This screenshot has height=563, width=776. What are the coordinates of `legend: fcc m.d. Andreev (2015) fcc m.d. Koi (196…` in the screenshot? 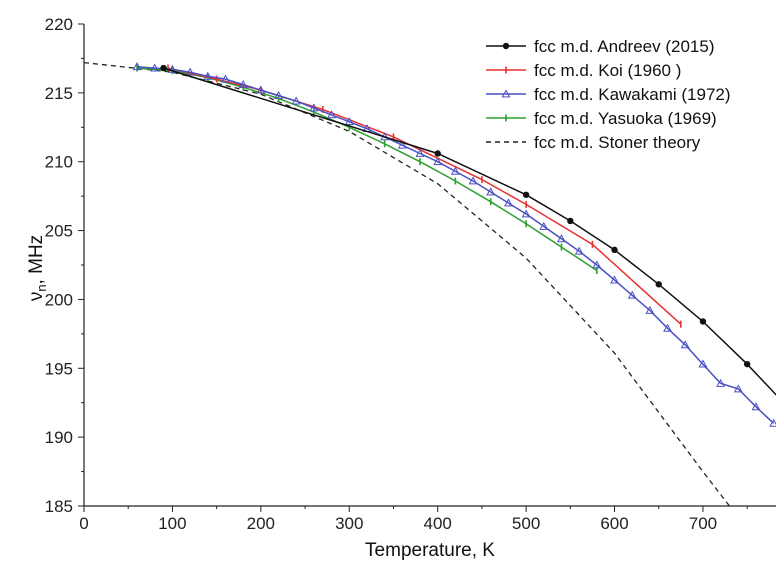 It's located at (608, 94).